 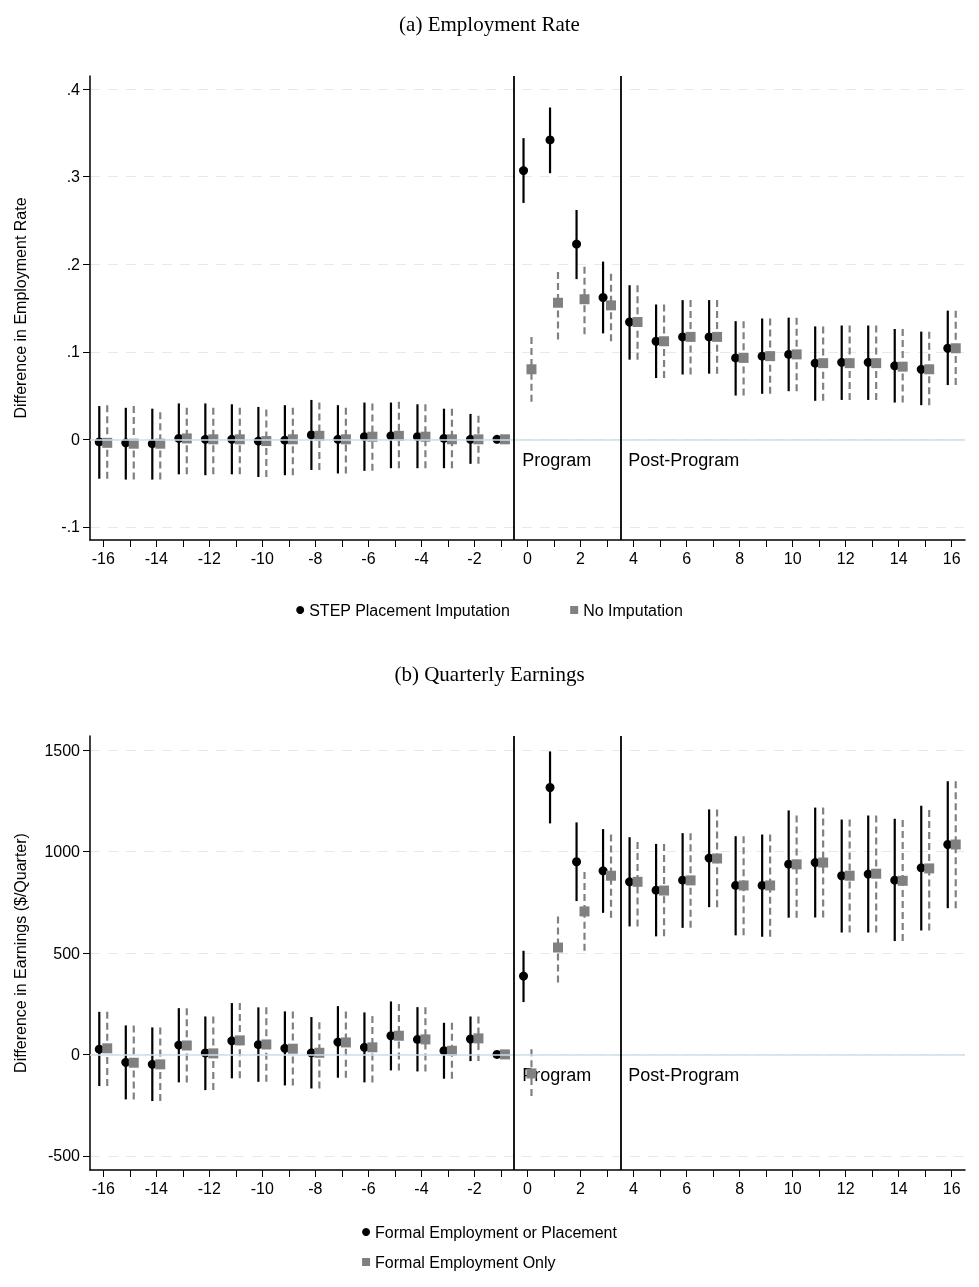 What do you see at coordinates (67, 953) in the screenshot?
I see `y-tick-label: 500` at bounding box center [67, 953].